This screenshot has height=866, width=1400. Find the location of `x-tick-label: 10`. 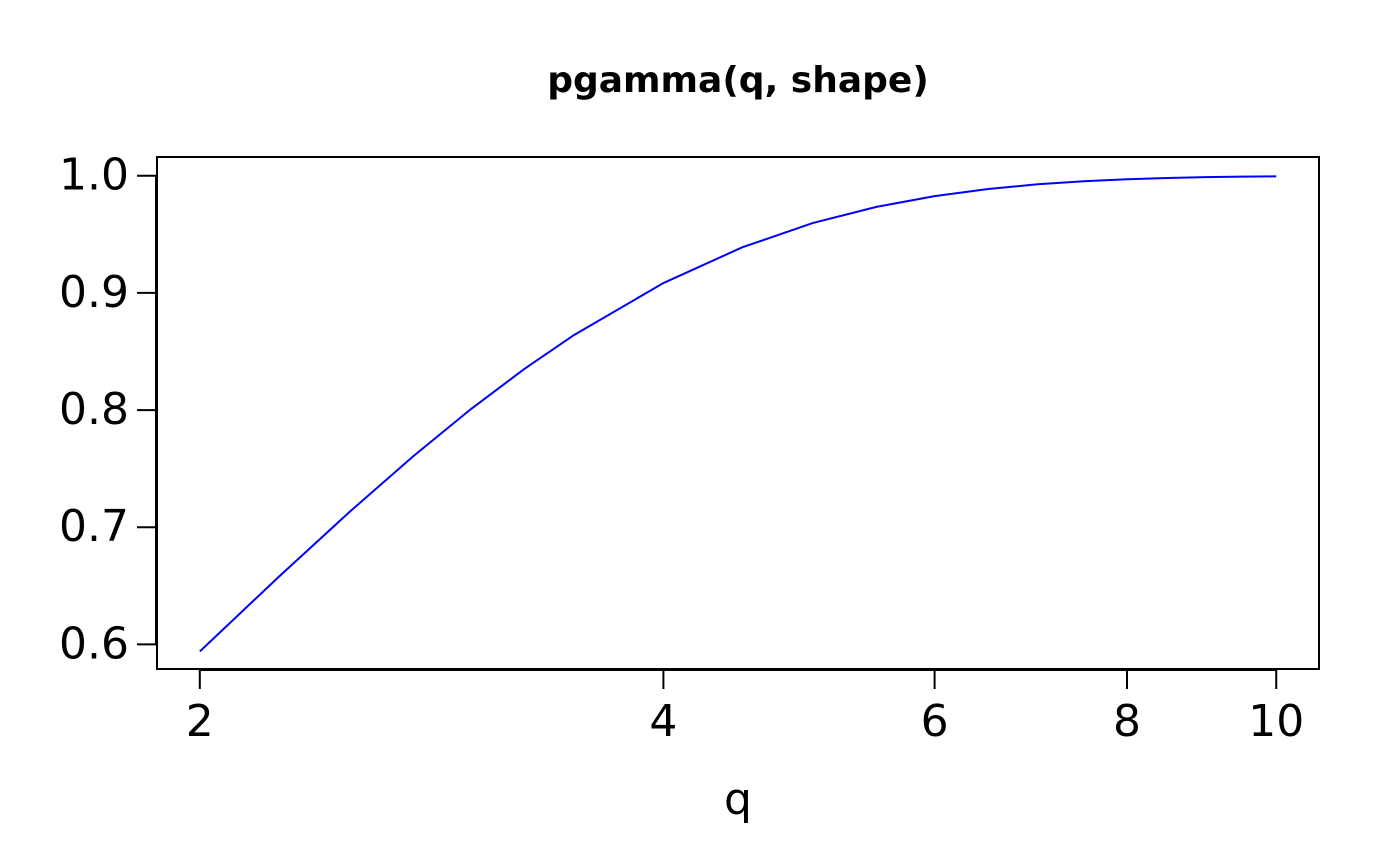

x-tick-label: 10 is located at coordinates (1276, 721).